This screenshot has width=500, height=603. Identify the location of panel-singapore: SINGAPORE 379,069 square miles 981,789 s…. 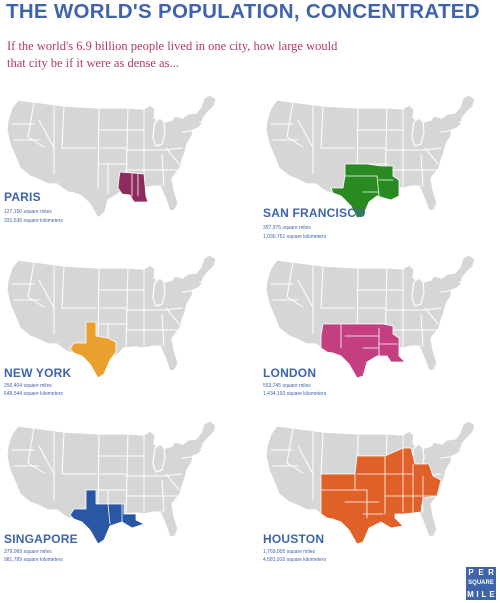
(120, 507).